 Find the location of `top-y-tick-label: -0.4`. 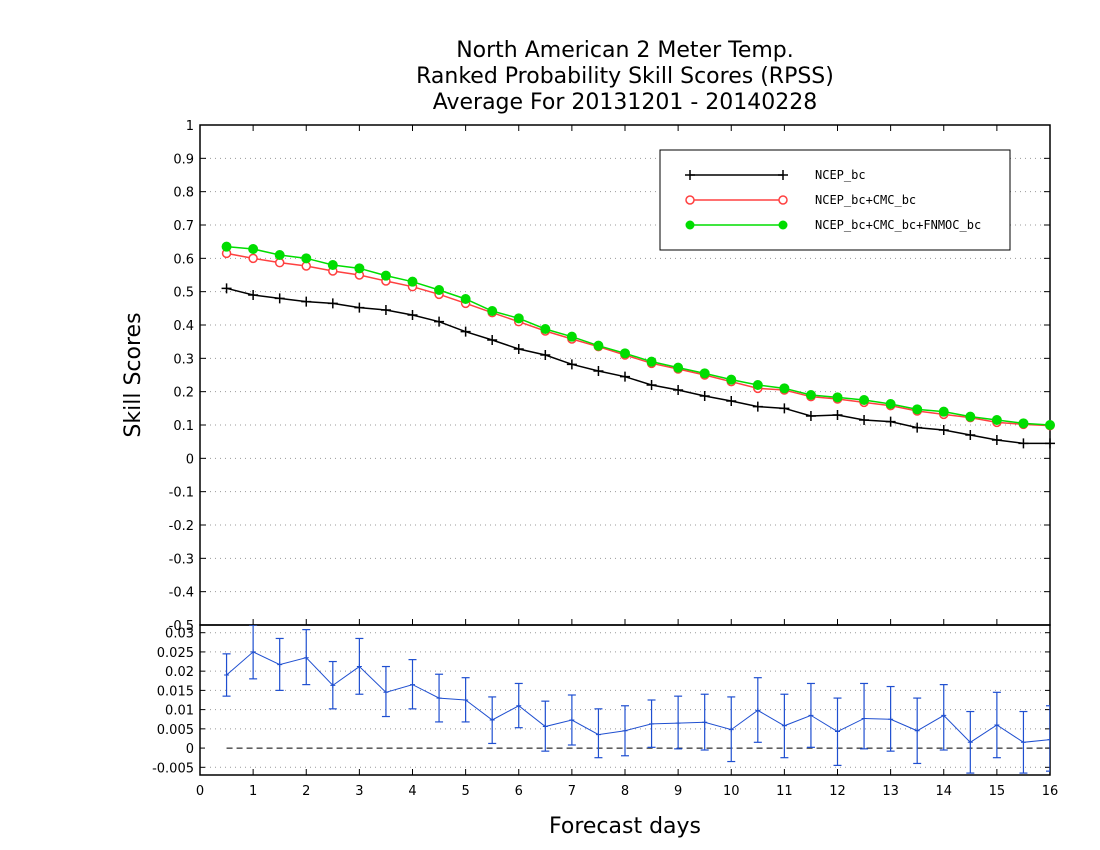

top-y-tick-label: -0.4 is located at coordinates (181, 593).